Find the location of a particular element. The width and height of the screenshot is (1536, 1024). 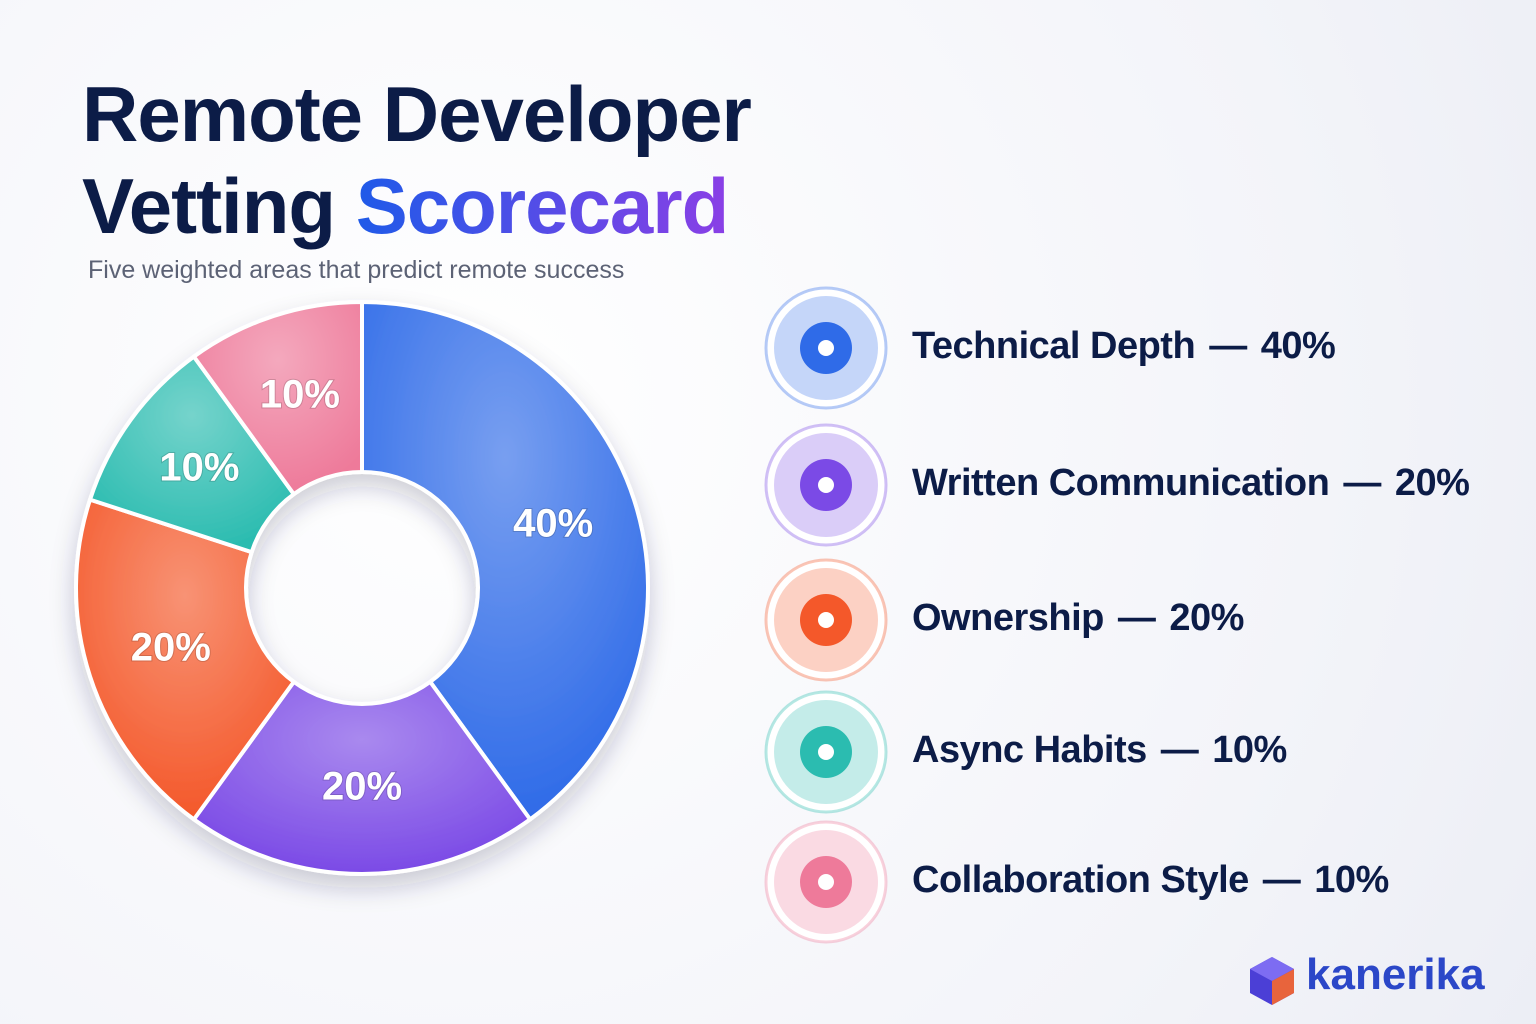

brand: kanerika is located at coordinates (1395, 974).